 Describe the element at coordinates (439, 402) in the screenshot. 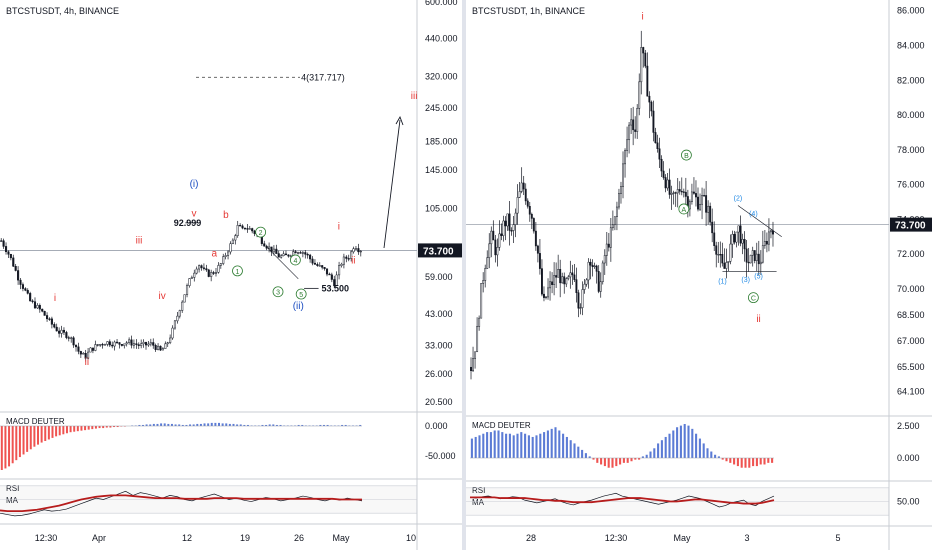

I see `price-tick-label: 20.500` at that location.